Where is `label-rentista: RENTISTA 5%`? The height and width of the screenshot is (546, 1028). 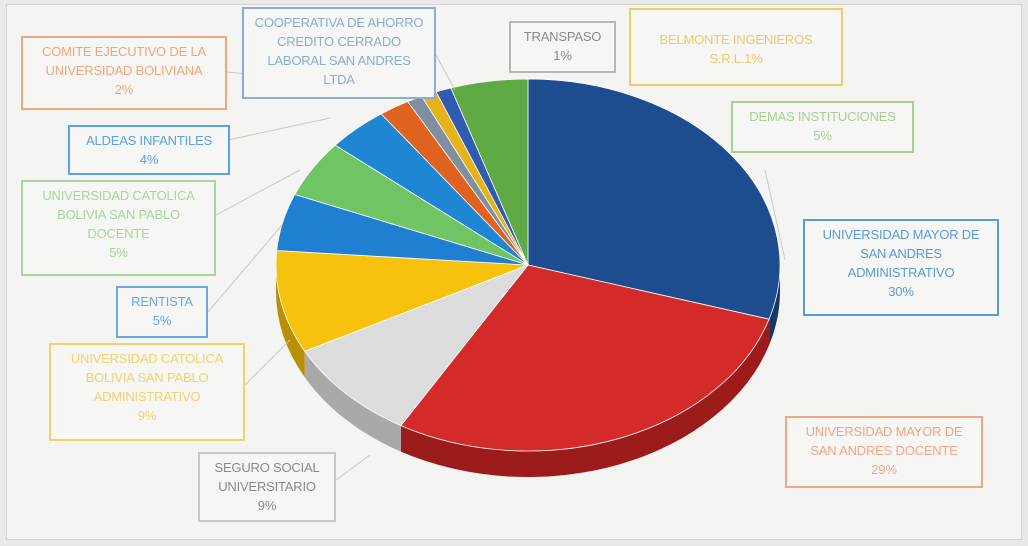
label-rentista: RENTISTA 5% is located at coordinates (162, 312).